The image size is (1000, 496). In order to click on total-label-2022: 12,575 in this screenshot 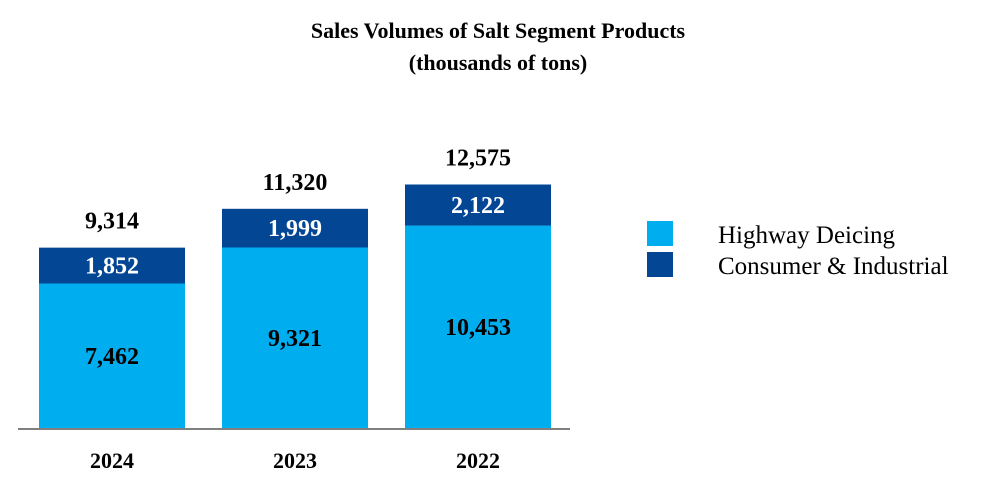, I will do `click(478, 159)`.